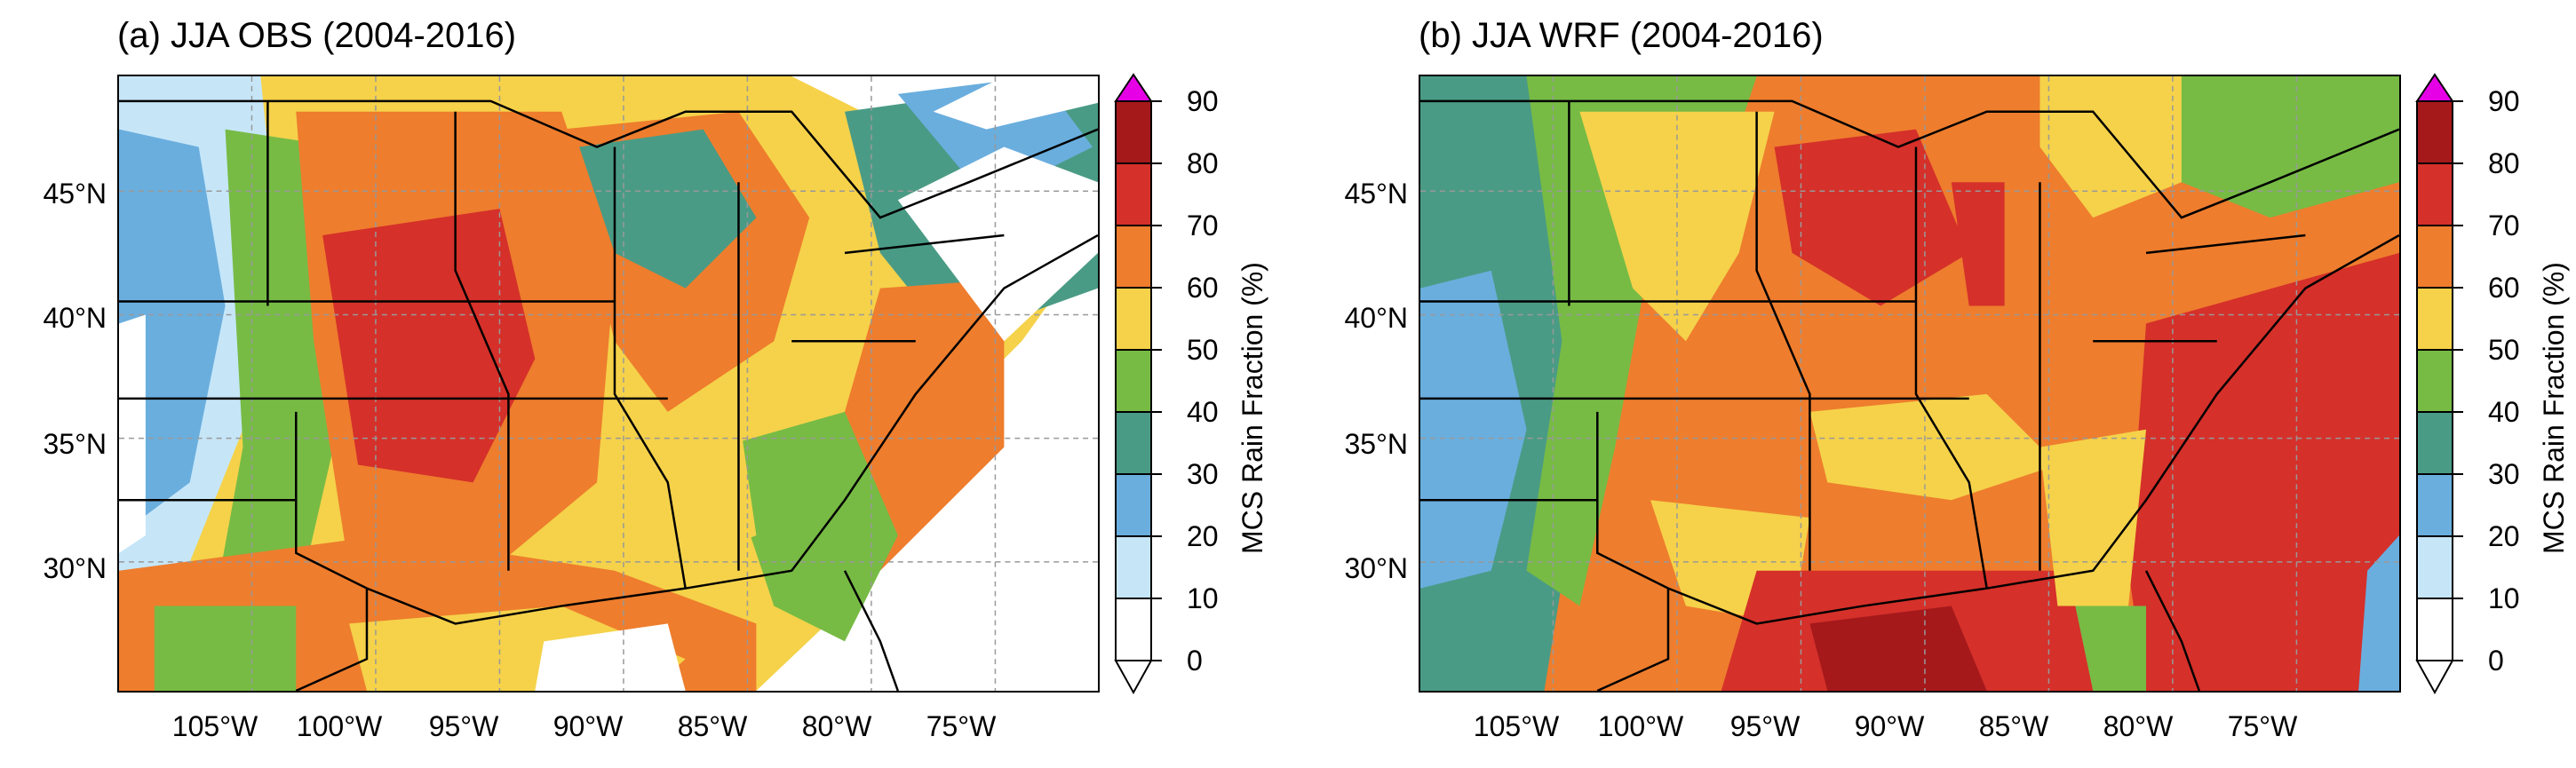 The image size is (2576, 768). I want to click on panel-title: (a) JJA OBS (2004-2016), so click(317, 35).